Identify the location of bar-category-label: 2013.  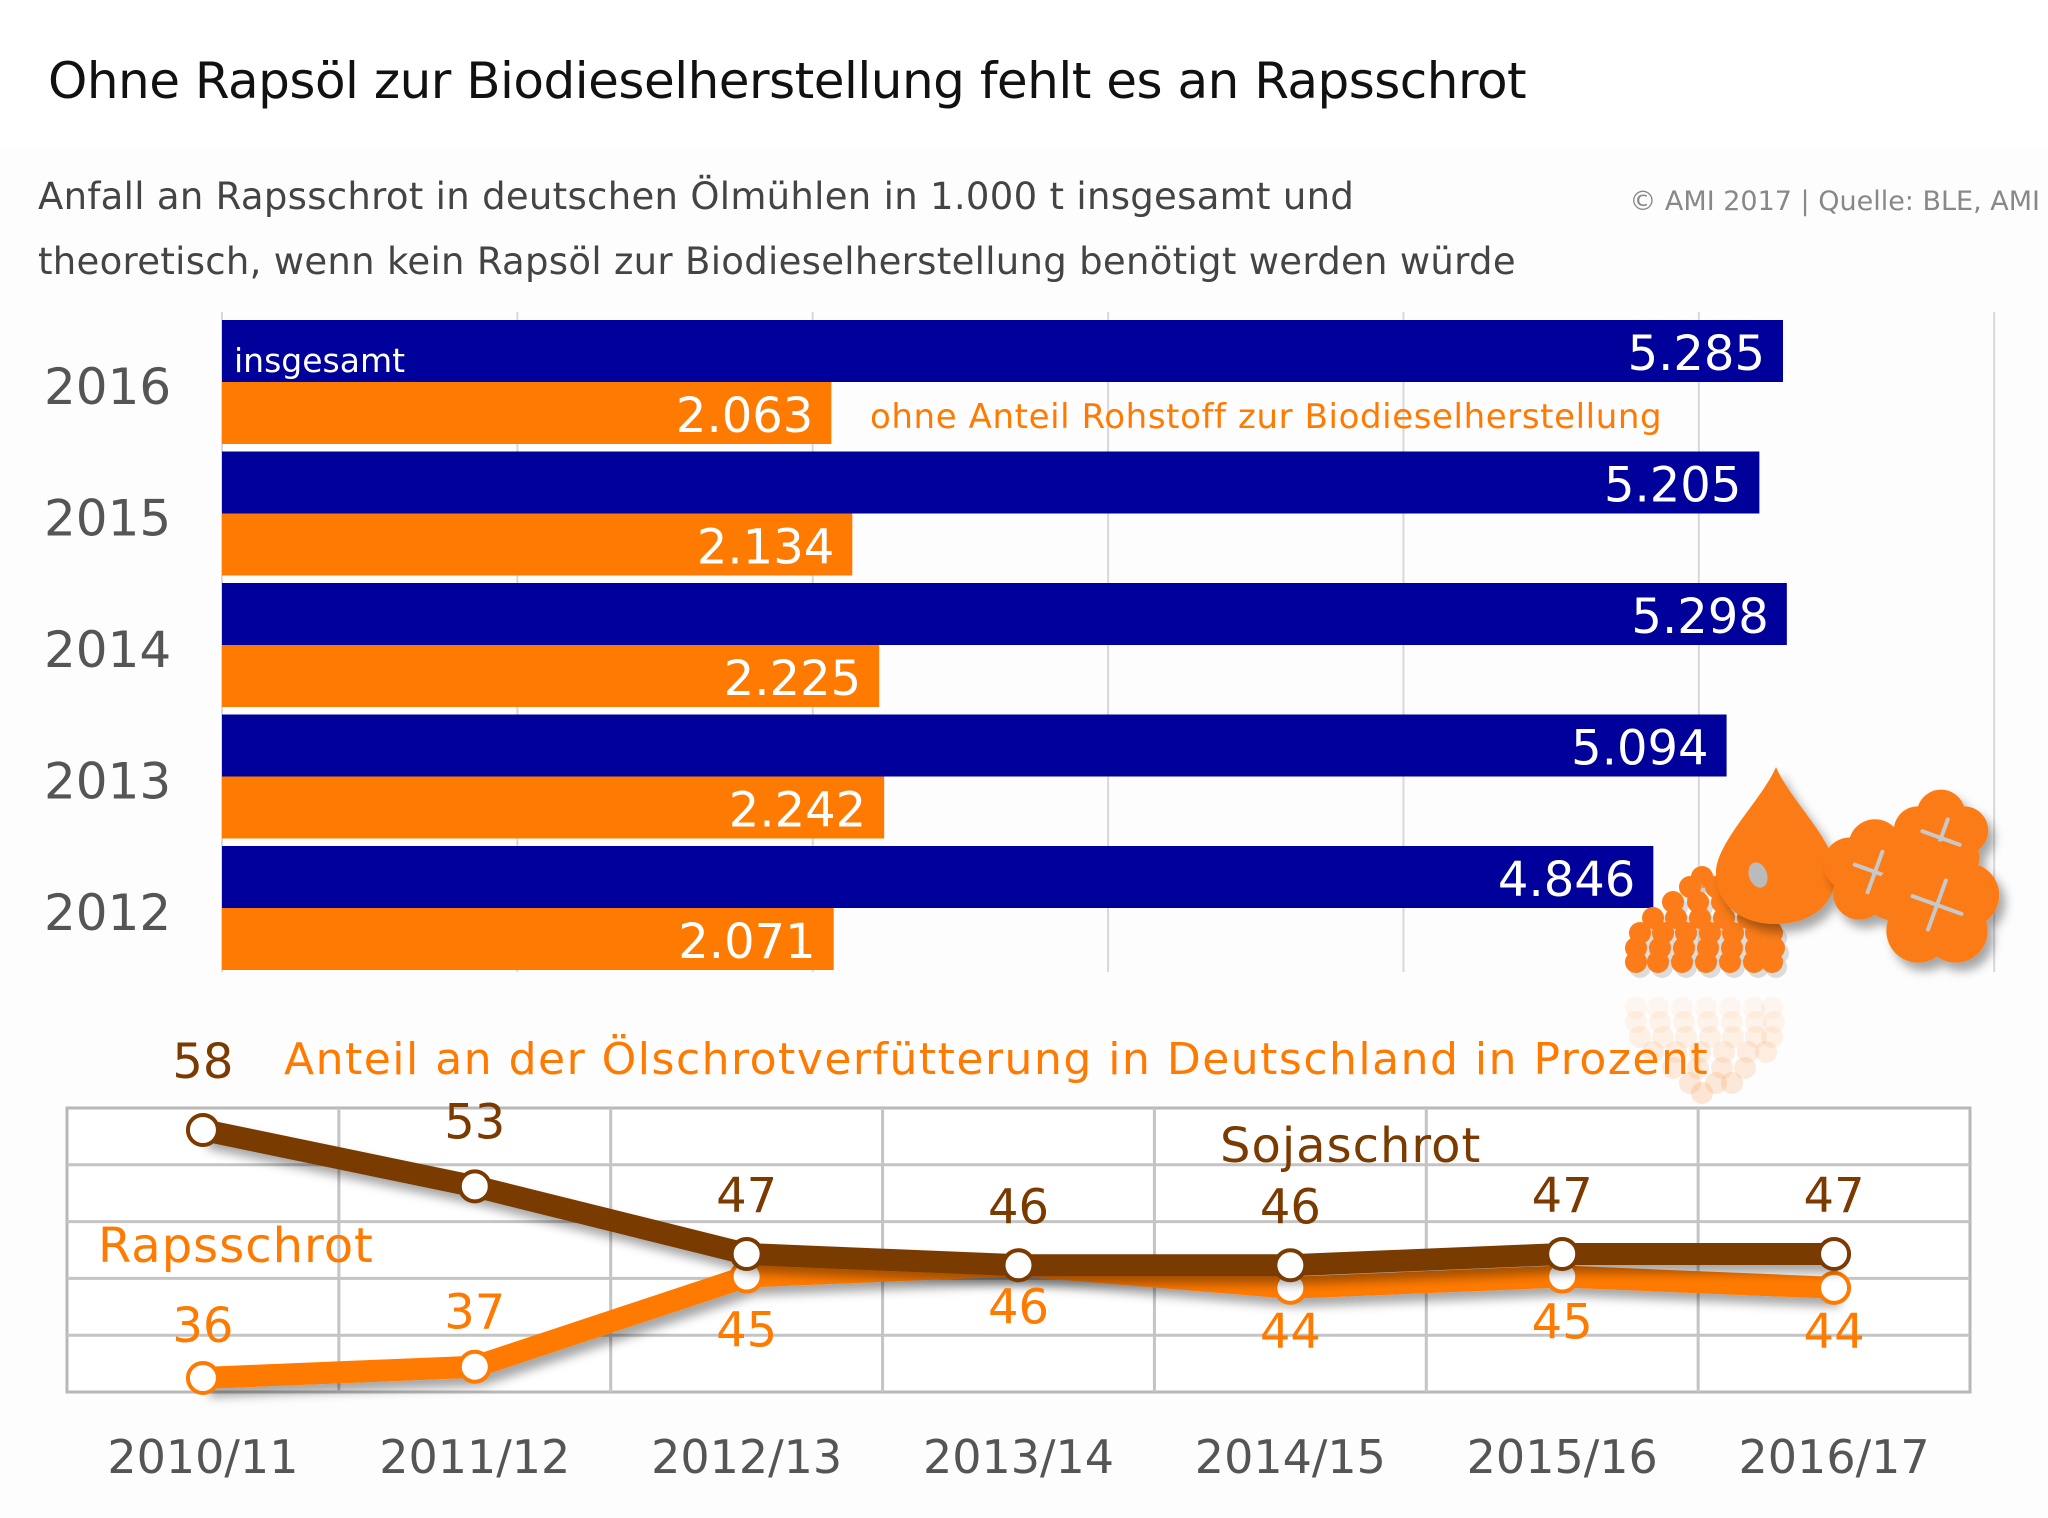
(107, 782).